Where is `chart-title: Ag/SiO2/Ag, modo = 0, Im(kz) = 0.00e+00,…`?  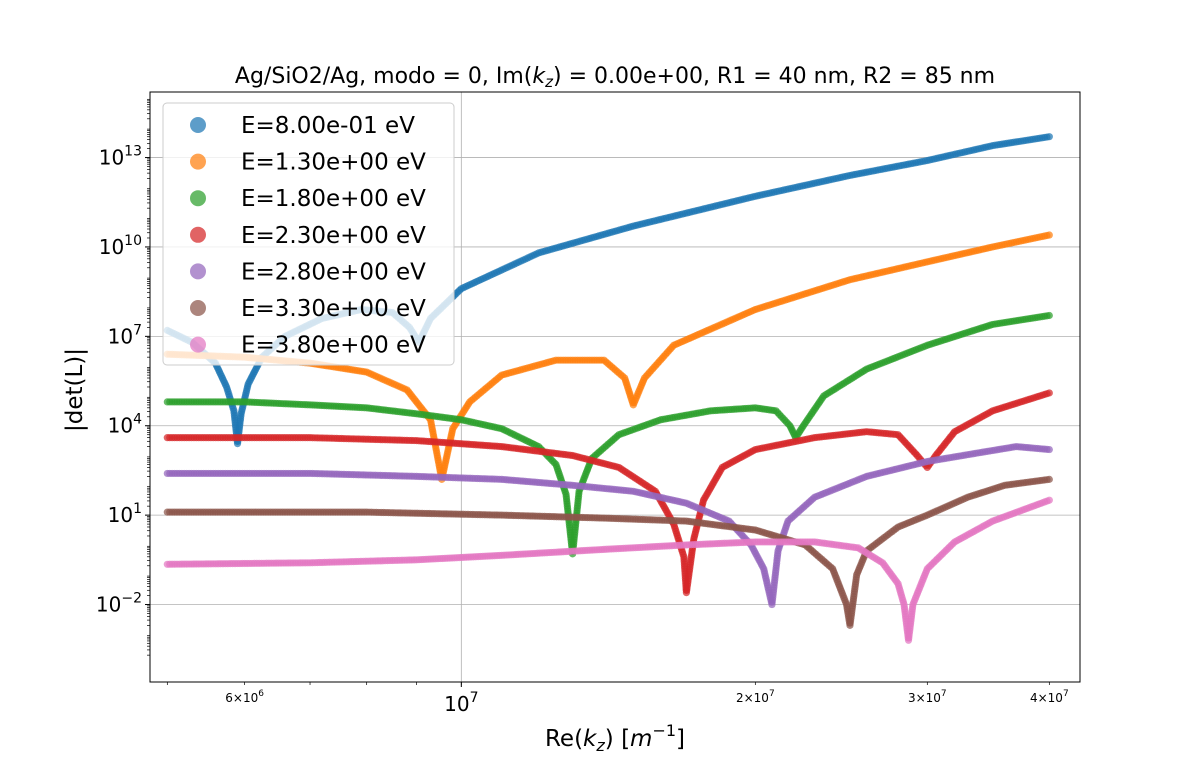 chart-title: Ag/SiO2/Ag, modo = 0, Im(kz) = 0.00e+00,… is located at coordinates (615, 77).